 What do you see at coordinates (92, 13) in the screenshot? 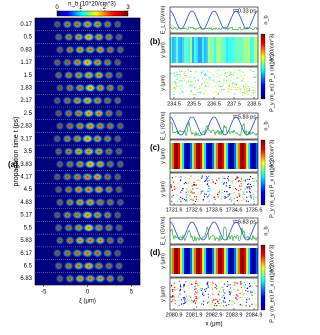
I see `colorbar` at bounding box center [92, 13].